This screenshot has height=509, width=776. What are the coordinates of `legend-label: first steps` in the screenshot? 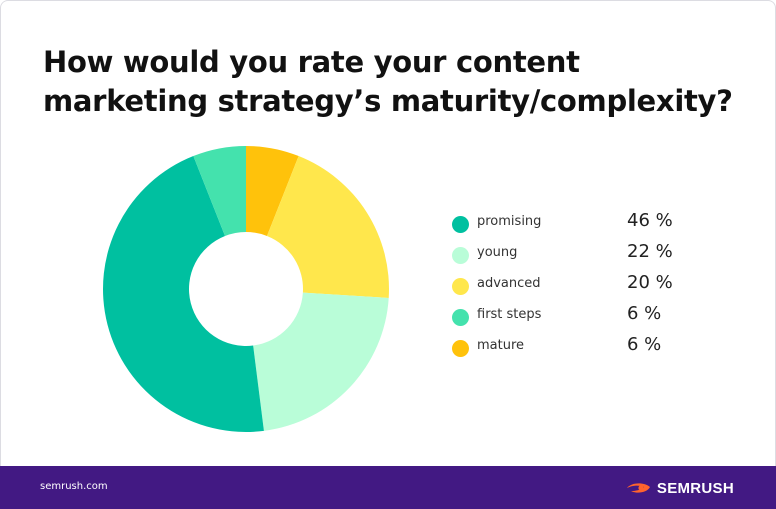 It's located at (509, 314).